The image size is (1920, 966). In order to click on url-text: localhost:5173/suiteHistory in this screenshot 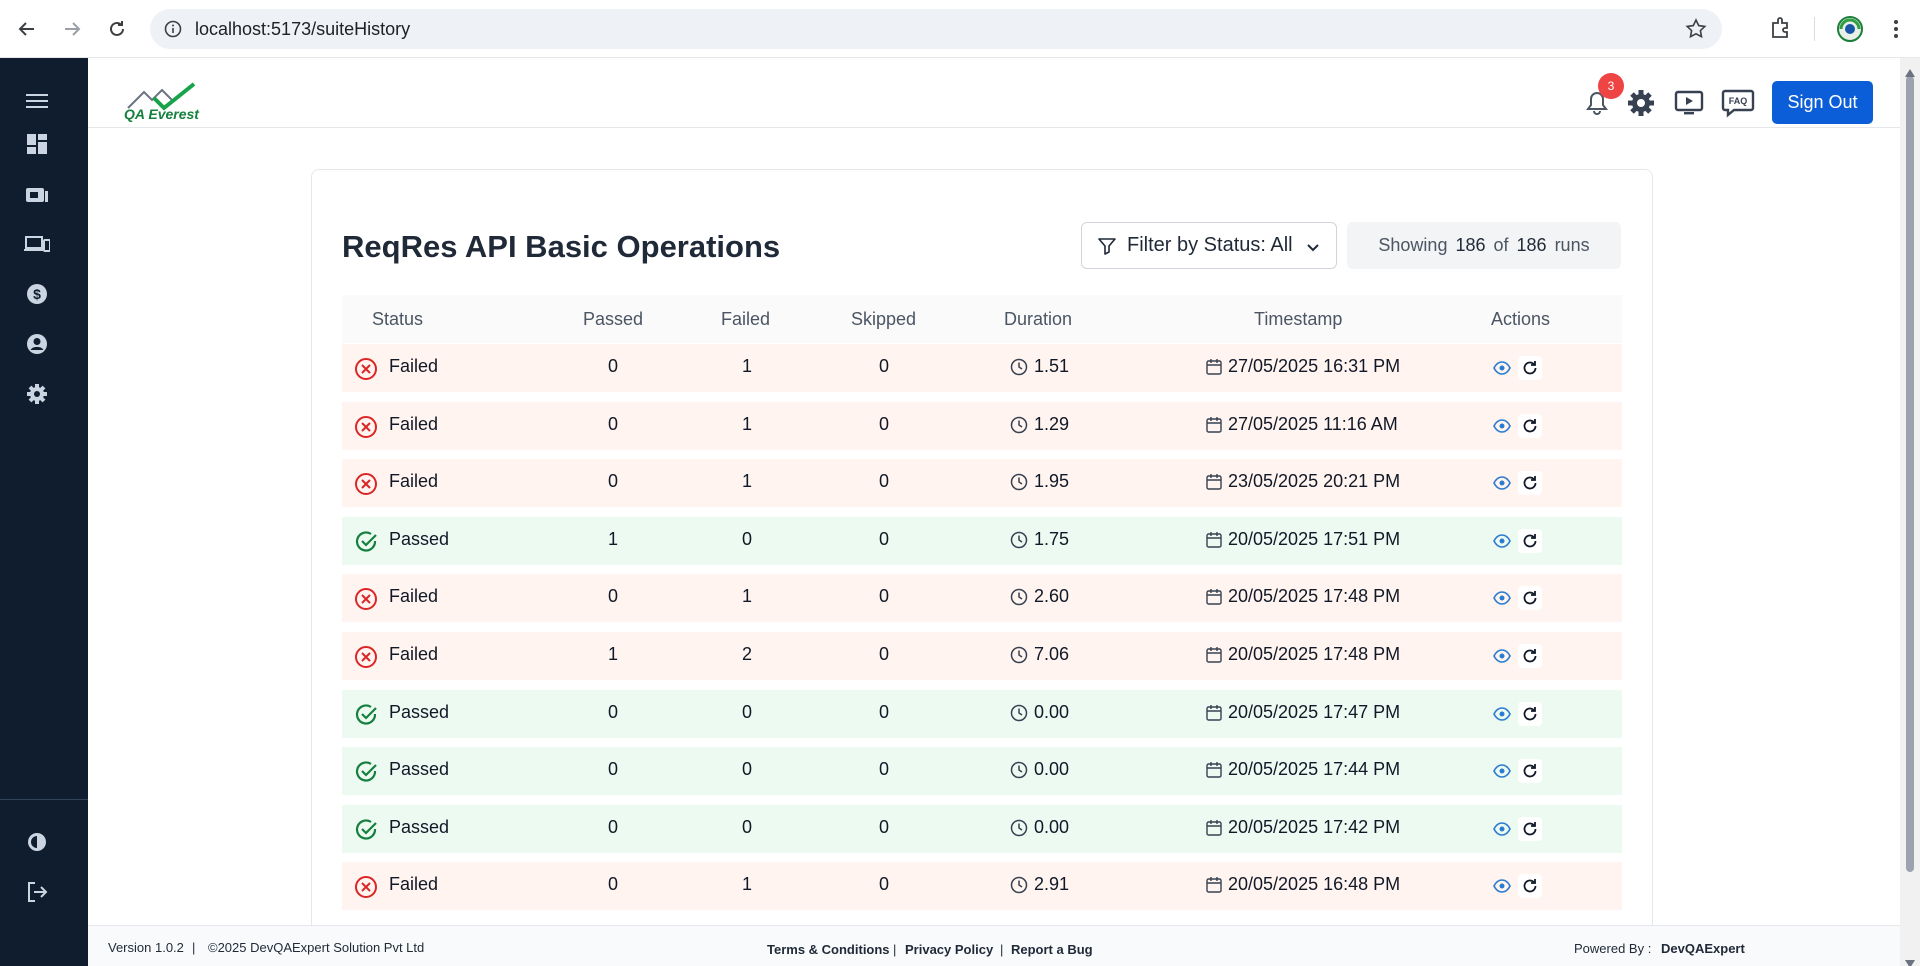, I will do `click(303, 28)`.